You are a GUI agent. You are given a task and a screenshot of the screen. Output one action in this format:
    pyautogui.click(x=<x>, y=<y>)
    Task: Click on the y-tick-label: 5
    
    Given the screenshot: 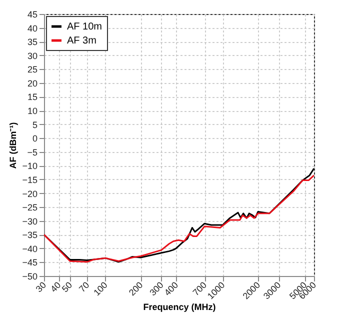 What is the action you would take?
    pyautogui.click(x=35, y=125)
    